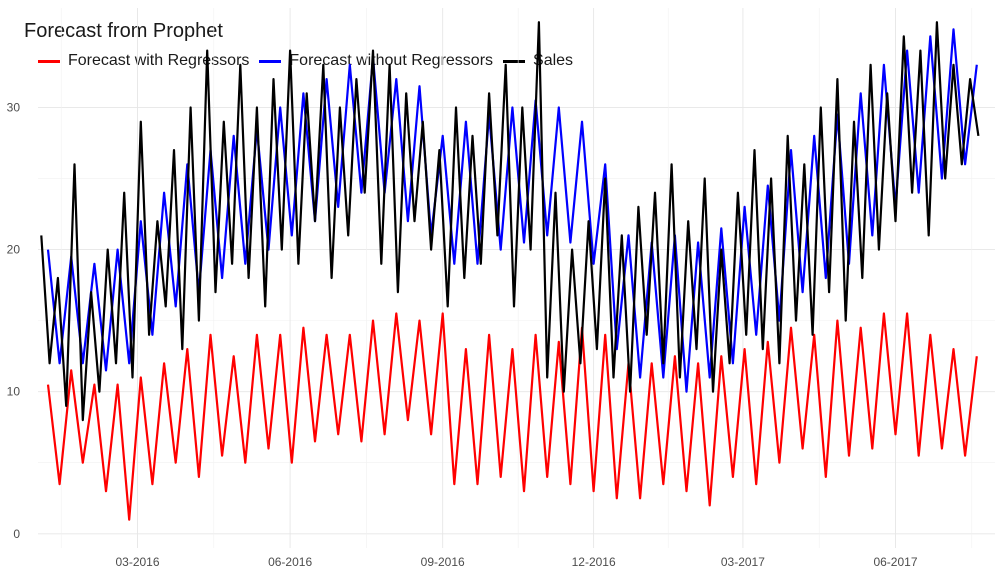  I want to click on legend-item-forecast-without-regressors: Forecast without Regressors, so click(376, 61).